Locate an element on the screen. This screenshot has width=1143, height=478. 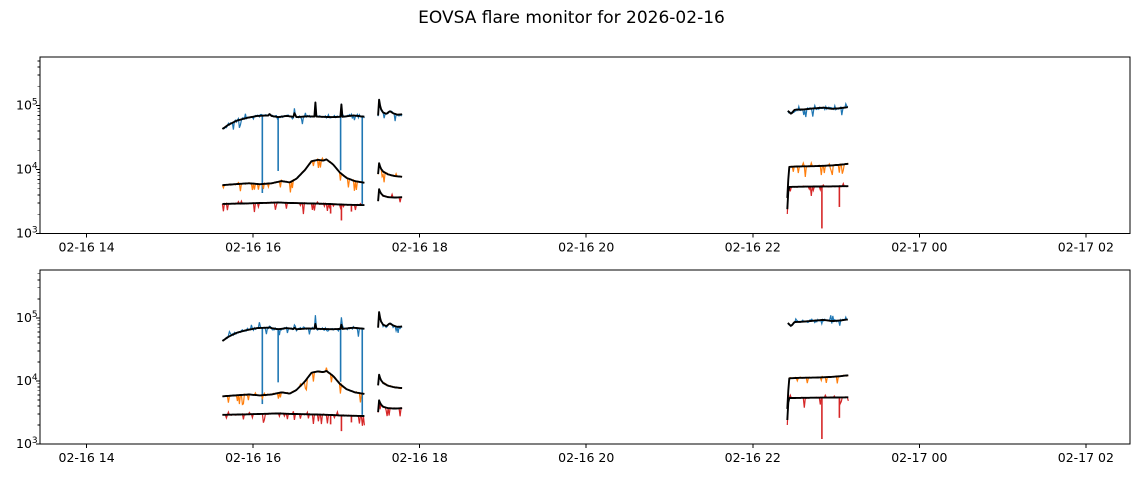
panel-bottom-x-tick-label: 02-17 00 is located at coordinates (919, 457).